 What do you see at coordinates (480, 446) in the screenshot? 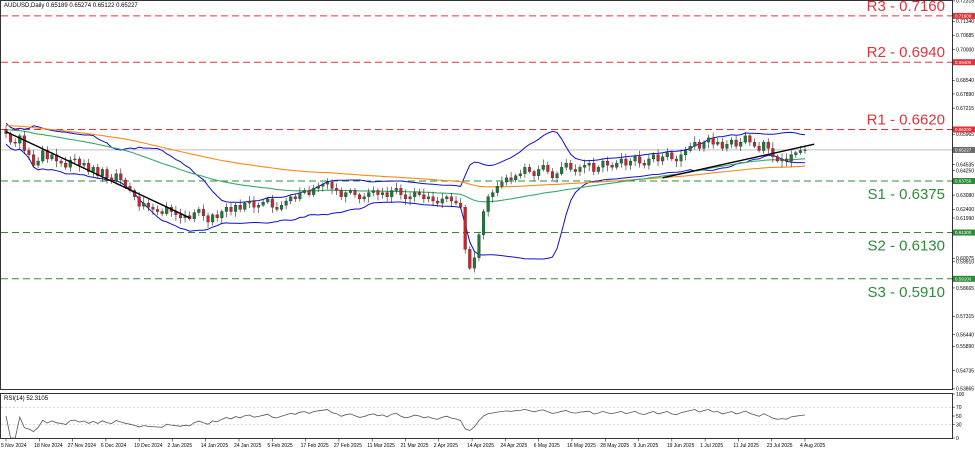
I see `x-tick-label: 14 Apr 2025` at bounding box center [480, 446].